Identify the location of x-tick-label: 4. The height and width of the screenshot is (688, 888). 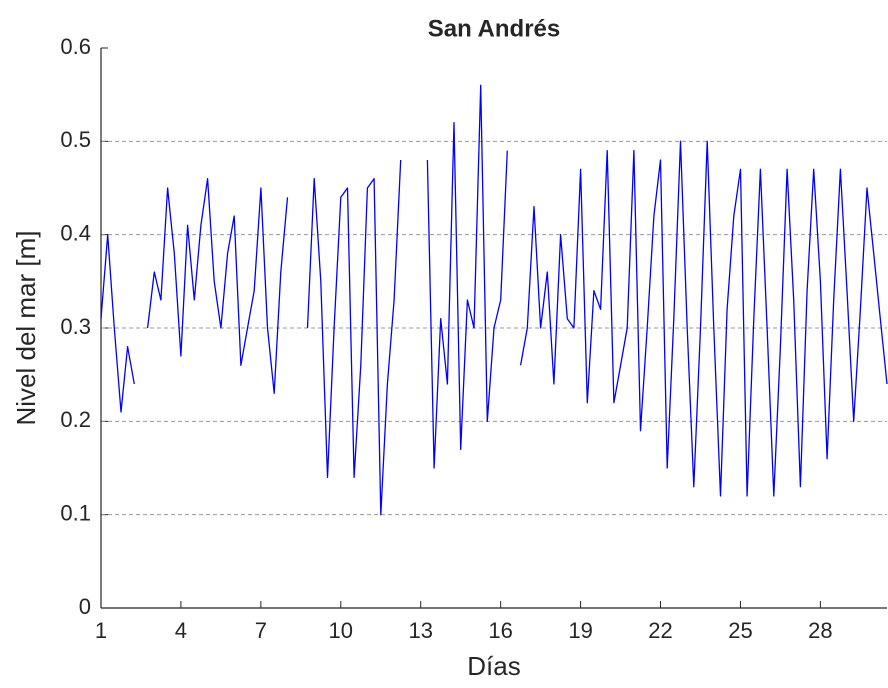
(181, 630).